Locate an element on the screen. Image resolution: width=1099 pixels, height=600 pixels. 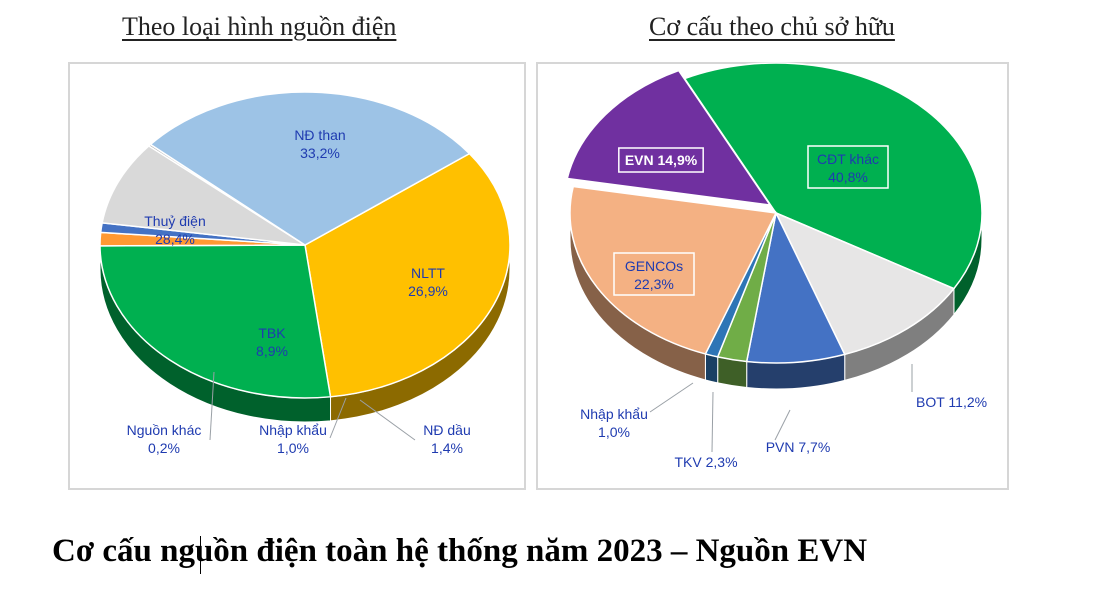
svg-text: 28,4% is located at coordinates (175, 239).